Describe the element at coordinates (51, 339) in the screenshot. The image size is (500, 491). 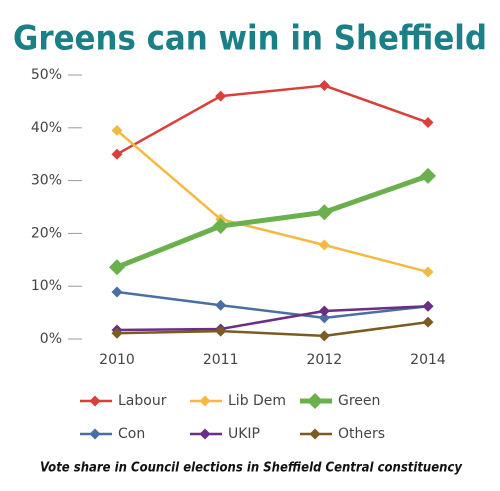
I see `y-tick-label: 0%` at that location.